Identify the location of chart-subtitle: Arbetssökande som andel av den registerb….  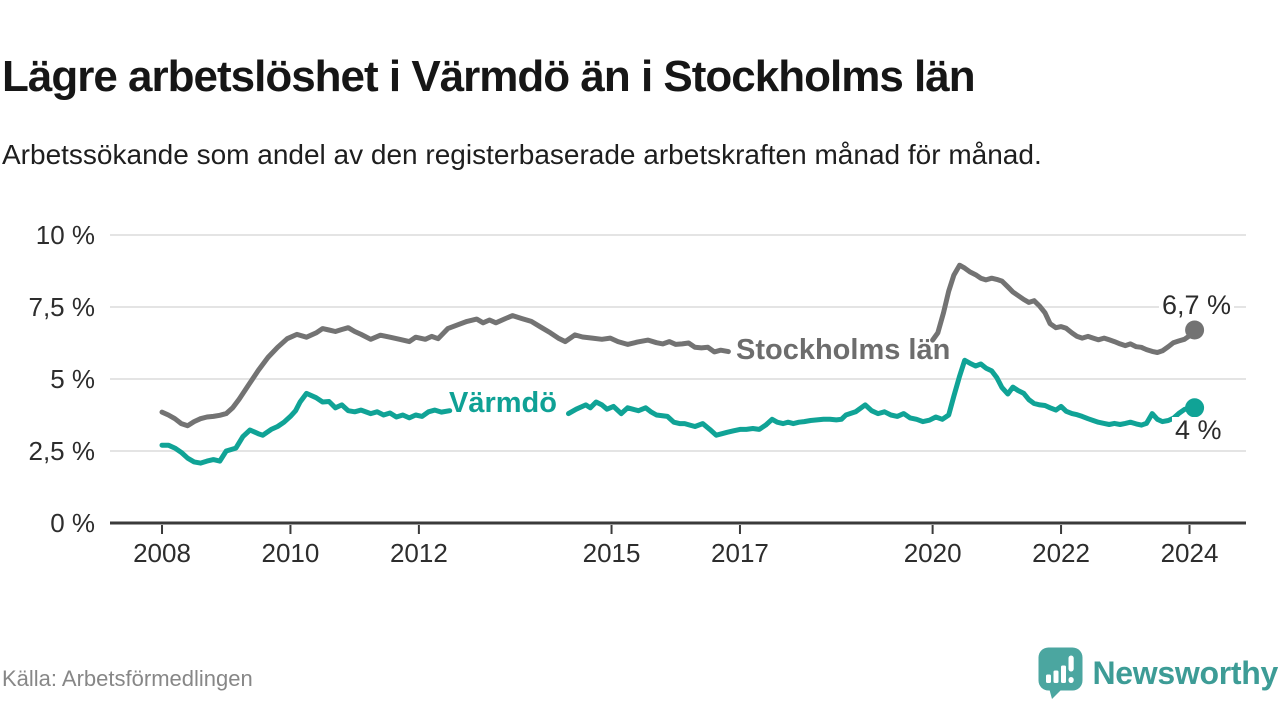
(522, 154).